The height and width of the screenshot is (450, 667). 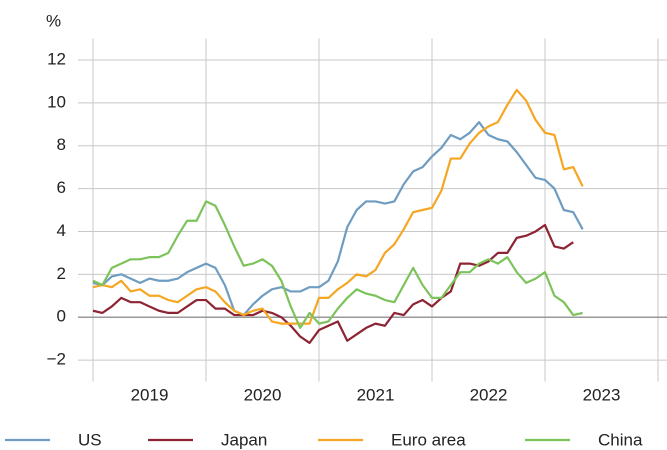 I want to click on legend-label: Japan, so click(x=244, y=439).